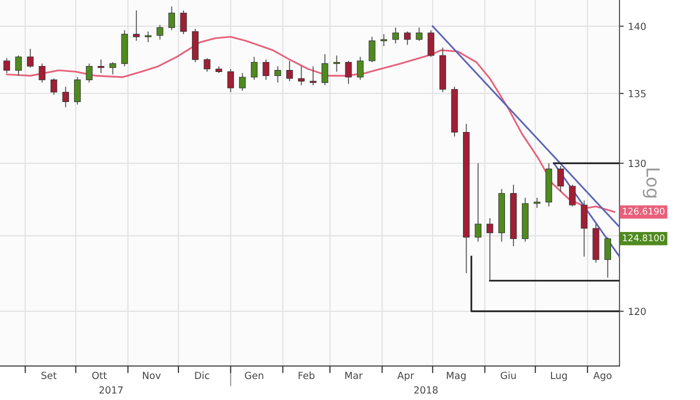 The height and width of the screenshot is (400, 700). Describe the element at coordinates (651, 183) in the screenshot. I see `y-axis-title: Log` at that location.